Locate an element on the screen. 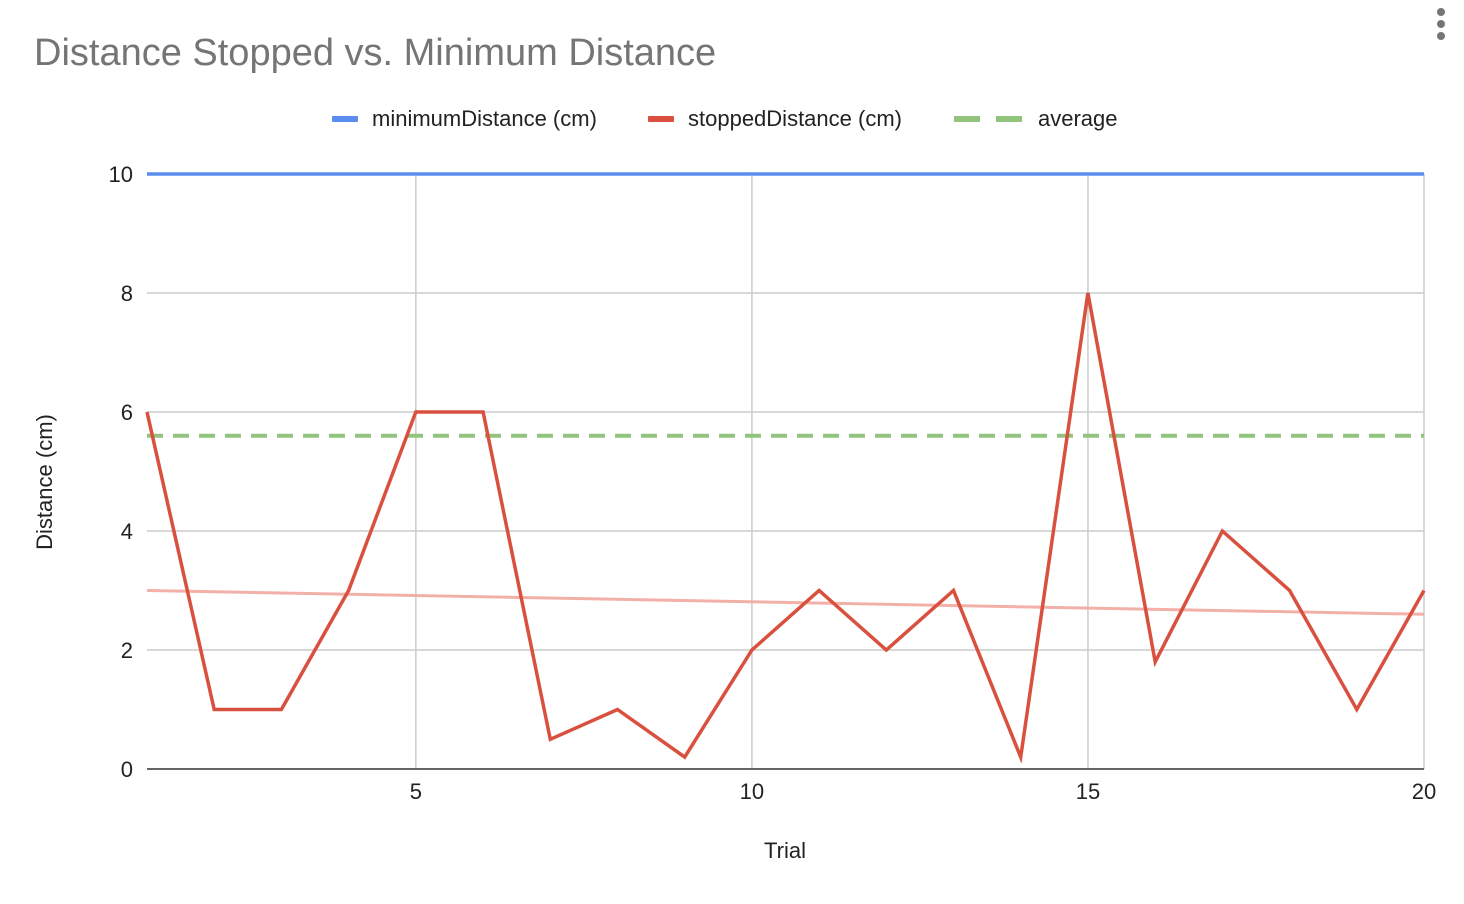 Image resolution: width=1464 pixels, height=904 pixels. legend-swatch-average is located at coordinates (989, 119).